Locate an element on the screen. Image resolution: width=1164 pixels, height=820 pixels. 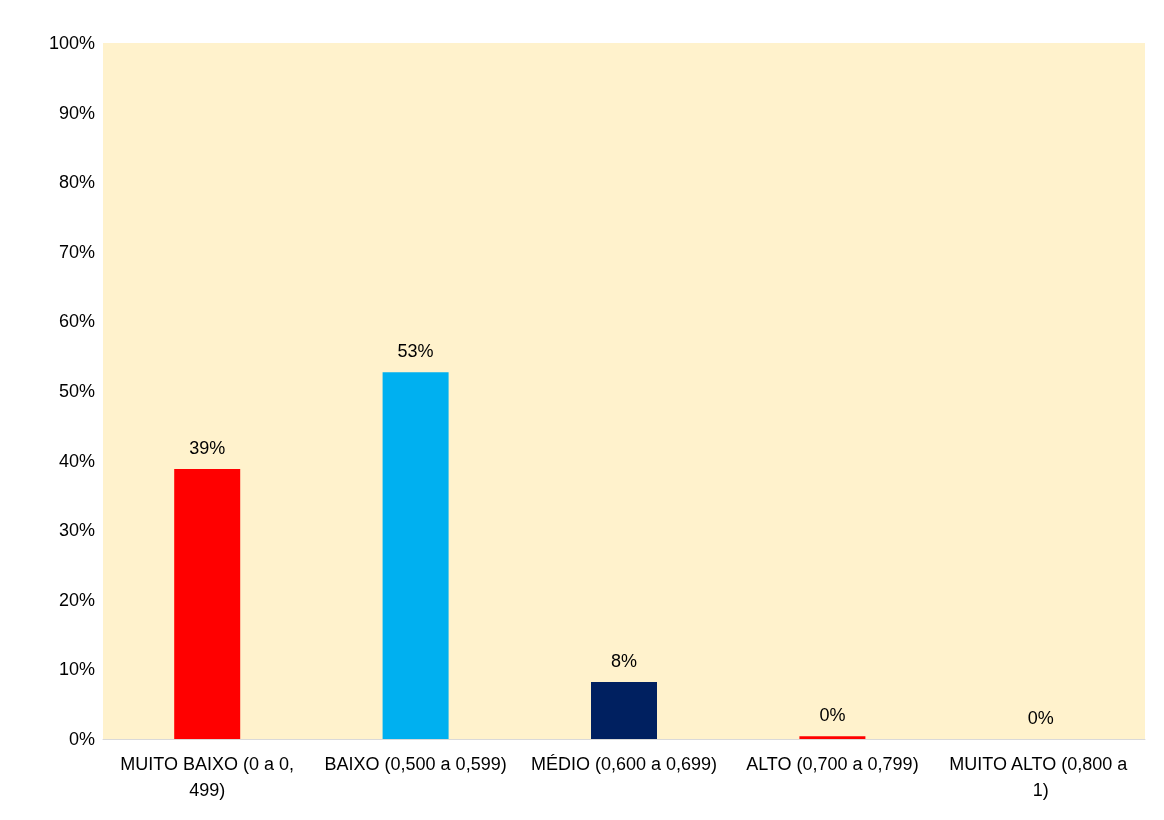
y-tick-label: 30% is located at coordinates (76, 530).